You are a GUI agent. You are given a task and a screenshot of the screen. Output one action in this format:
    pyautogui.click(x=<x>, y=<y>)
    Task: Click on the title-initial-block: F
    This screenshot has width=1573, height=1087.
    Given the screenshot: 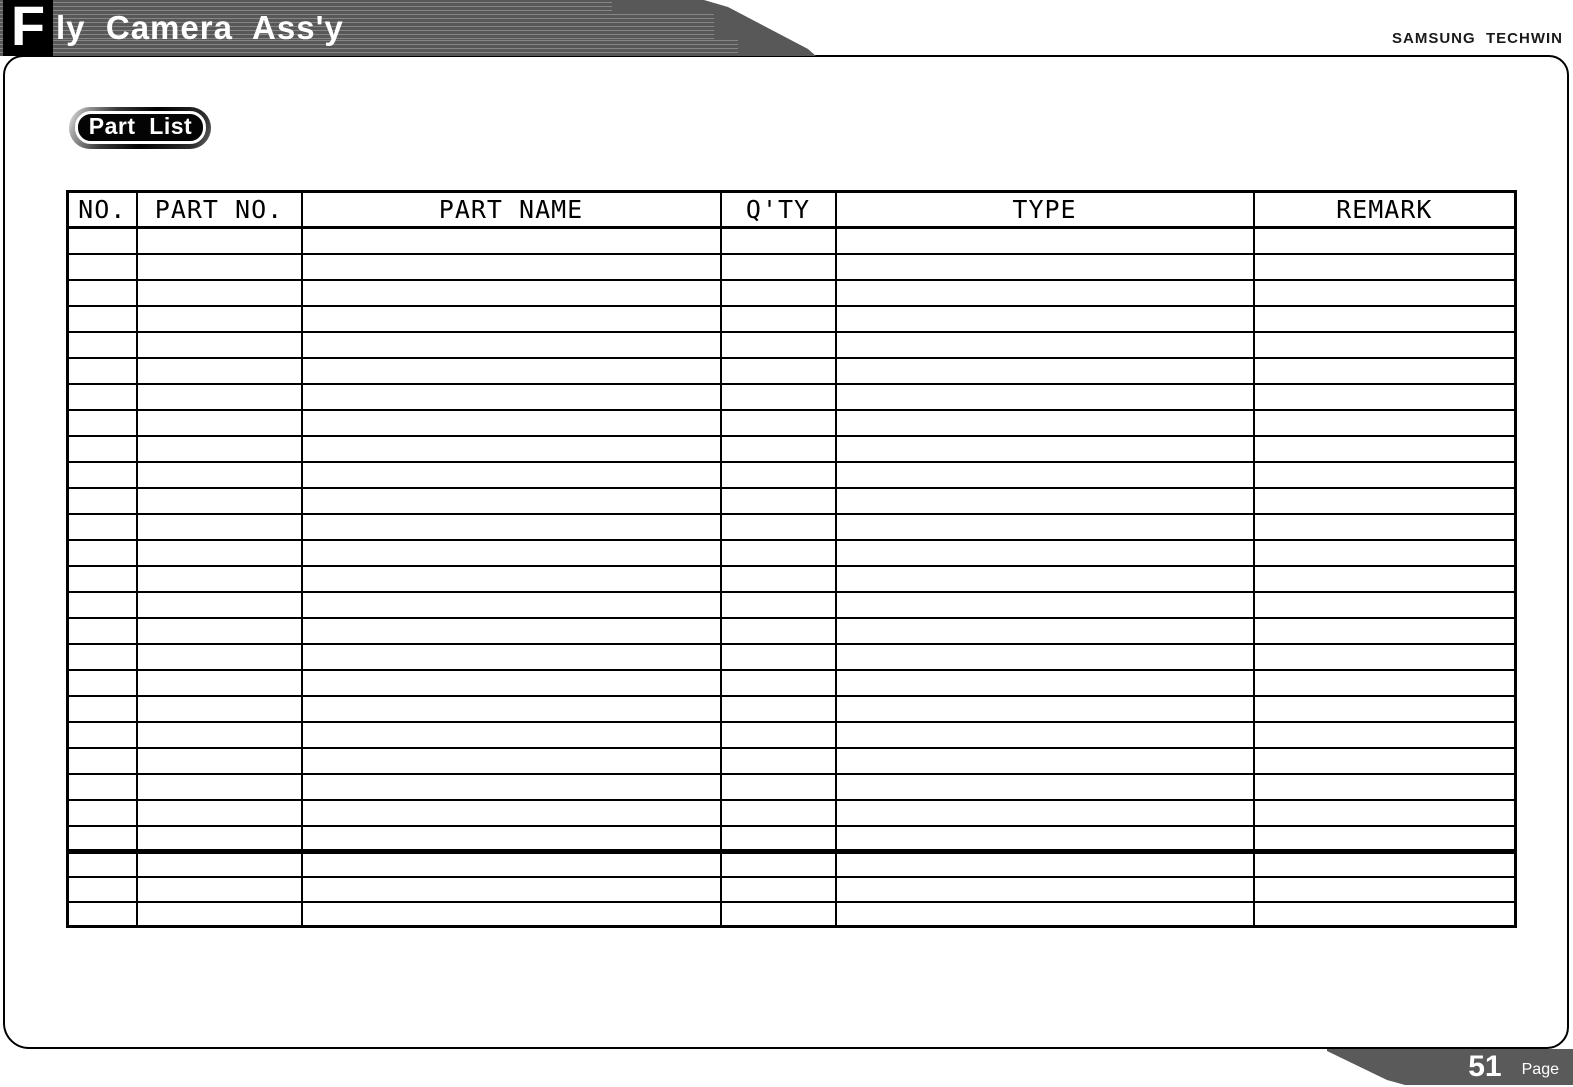 What is the action you would take?
    pyautogui.click(x=28, y=28)
    